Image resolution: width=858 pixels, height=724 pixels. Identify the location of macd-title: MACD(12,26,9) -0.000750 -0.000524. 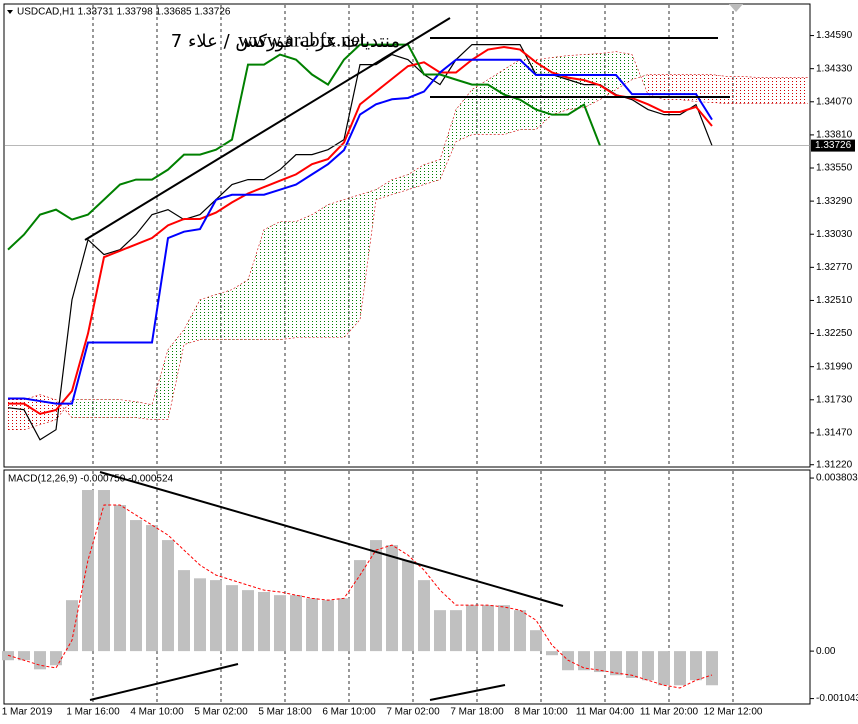
(91, 479).